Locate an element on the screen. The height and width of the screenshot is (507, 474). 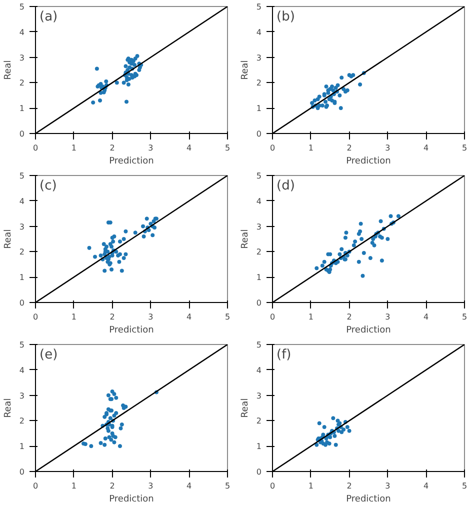
annotation: (b) is located at coordinates (285, 17).